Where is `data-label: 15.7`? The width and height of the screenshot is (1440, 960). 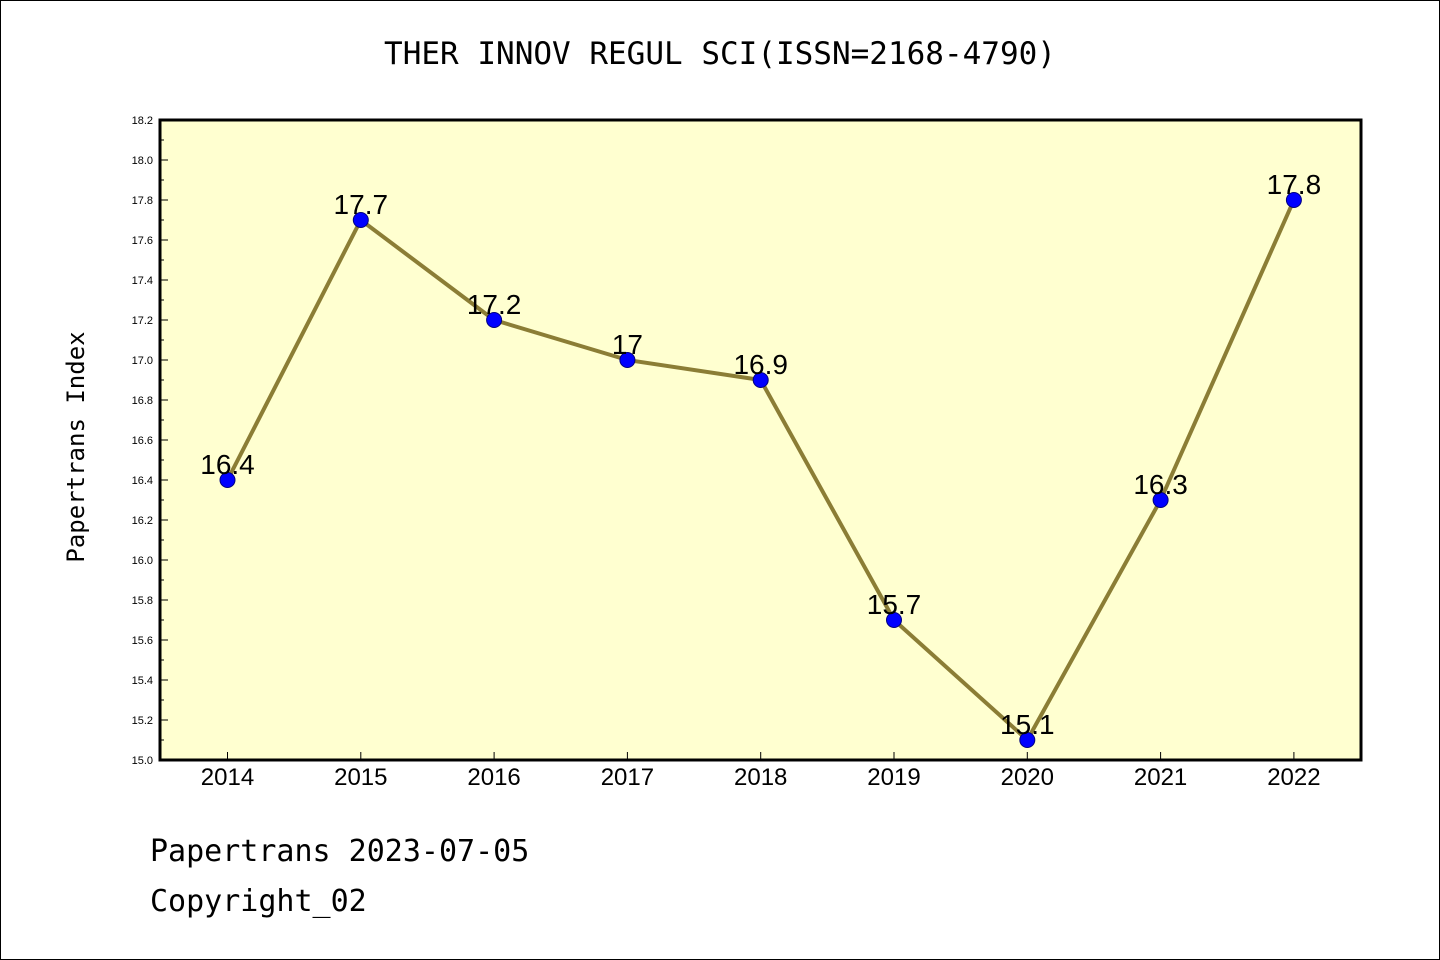 data-label: 15.7 is located at coordinates (894, 604).